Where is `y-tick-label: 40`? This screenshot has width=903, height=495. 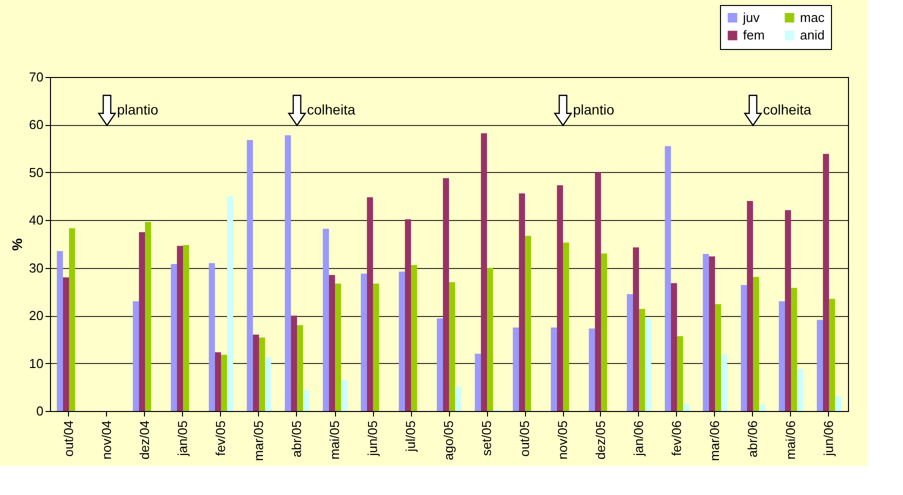 y-tick-label: 40 is located at coordinates (36, 220).